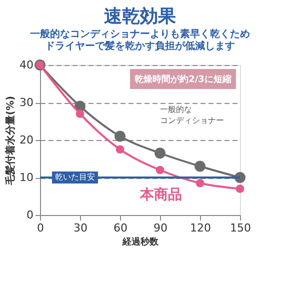  Describe the element at coordinates (183, 79) in the screenshot. I see `annotation: 乾燥時間が約2/3に短縮` at that location.